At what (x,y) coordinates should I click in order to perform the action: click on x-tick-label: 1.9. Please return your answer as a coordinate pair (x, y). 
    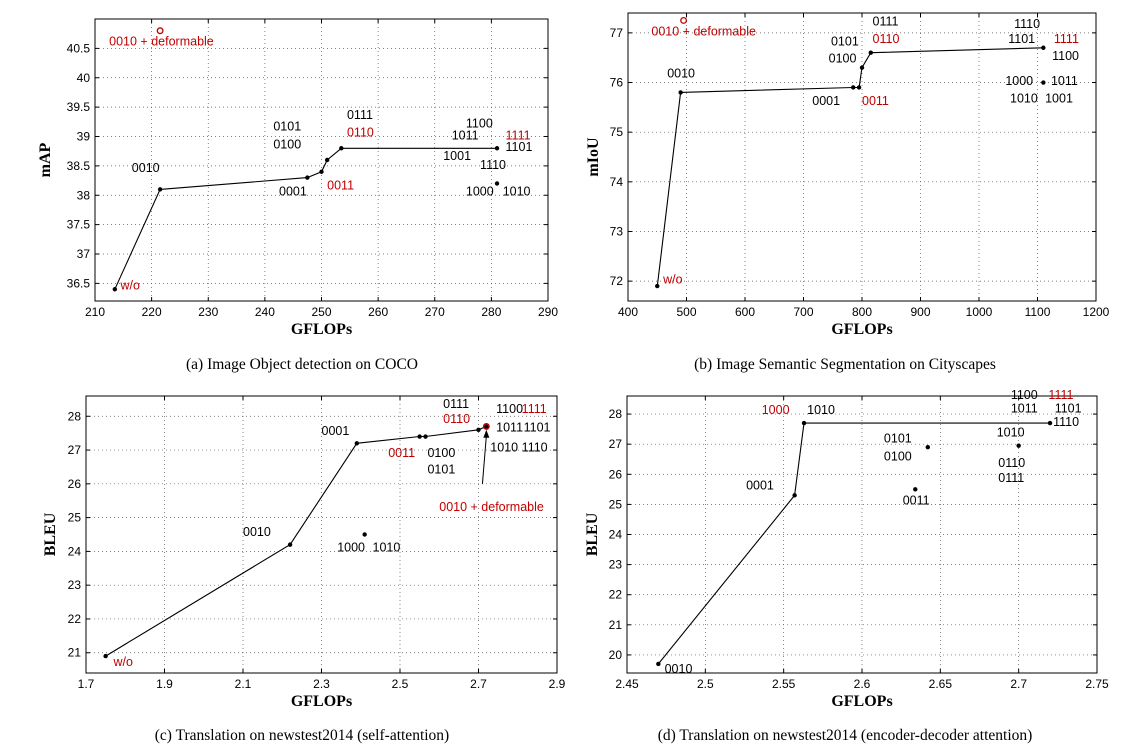
    Looking at the image, I should click on (164, 684).